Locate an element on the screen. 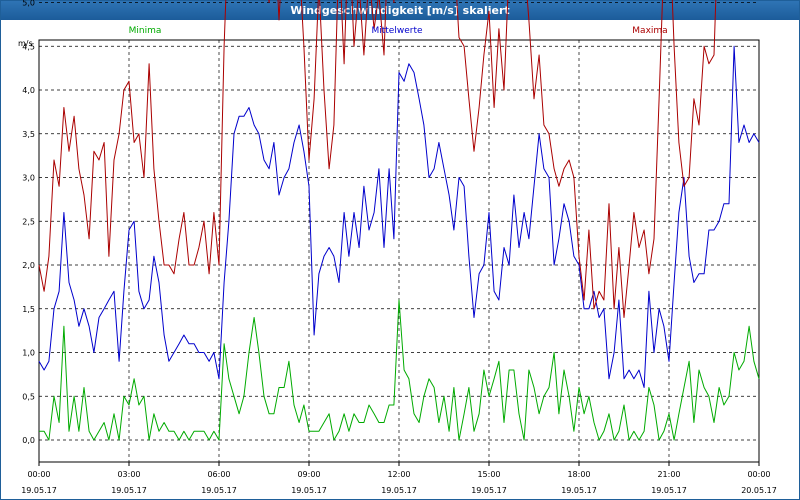 The width and height of the screenshot is (800, 500). y-tick-label: 4,0 is located at coordinates (28, 90).